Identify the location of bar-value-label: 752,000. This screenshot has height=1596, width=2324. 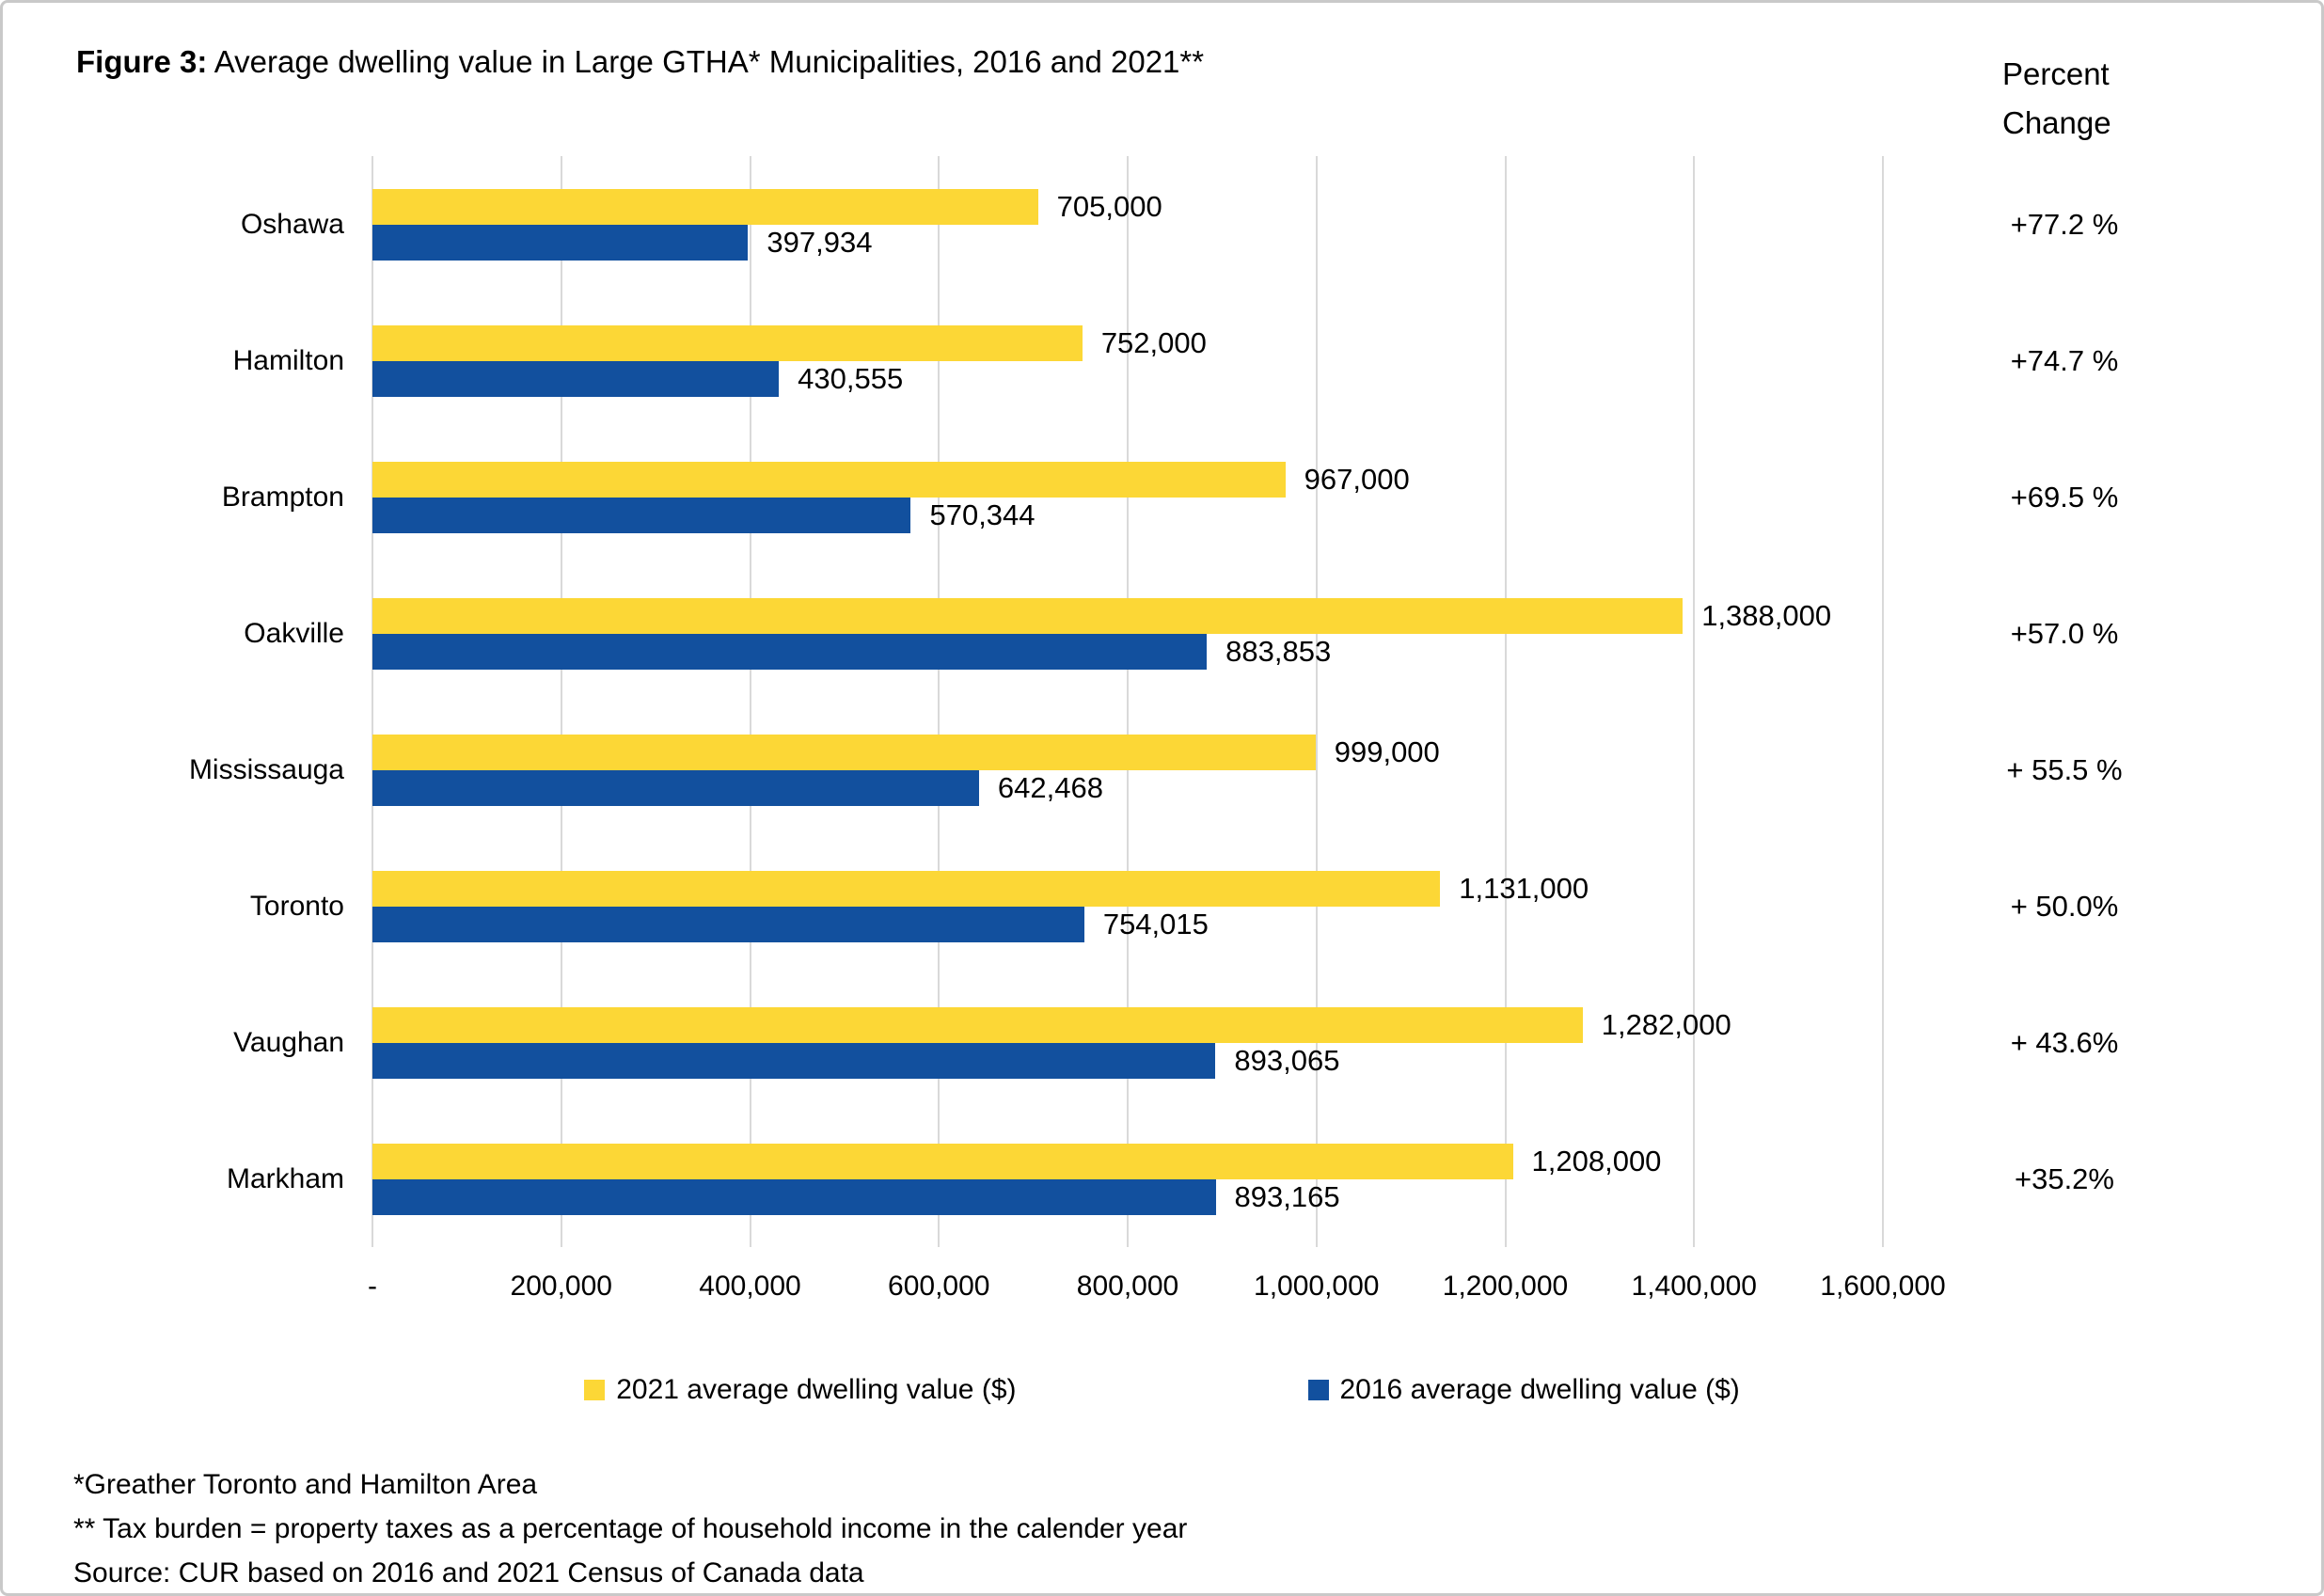
(1153, 342).